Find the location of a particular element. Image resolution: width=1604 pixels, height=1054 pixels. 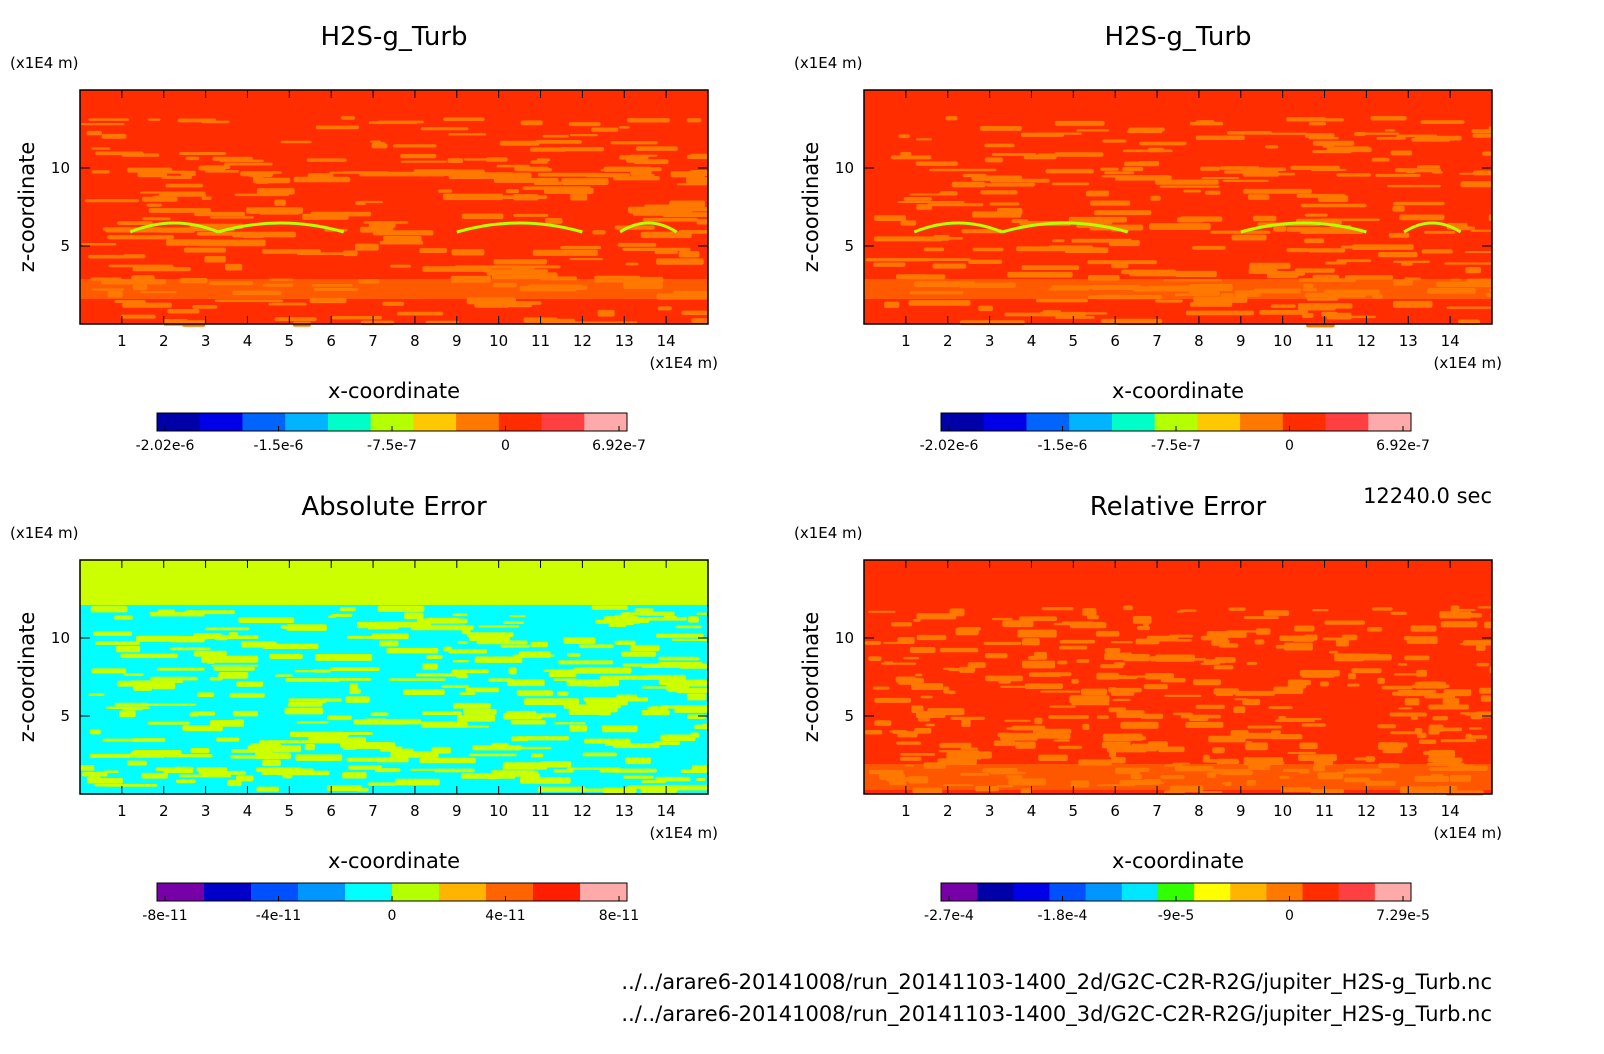

x-tick-label: 6 is located at coordinates (1115, 811).